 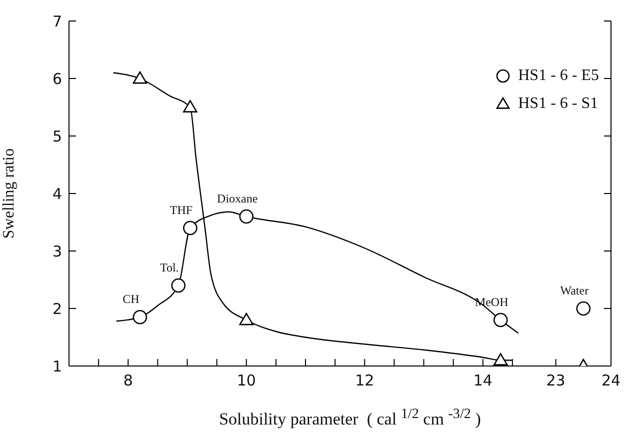 What do you see at coordinates (611, 381) in the screenshot?
I see `x-tick-label: 24` at bounding box center [611, 381].